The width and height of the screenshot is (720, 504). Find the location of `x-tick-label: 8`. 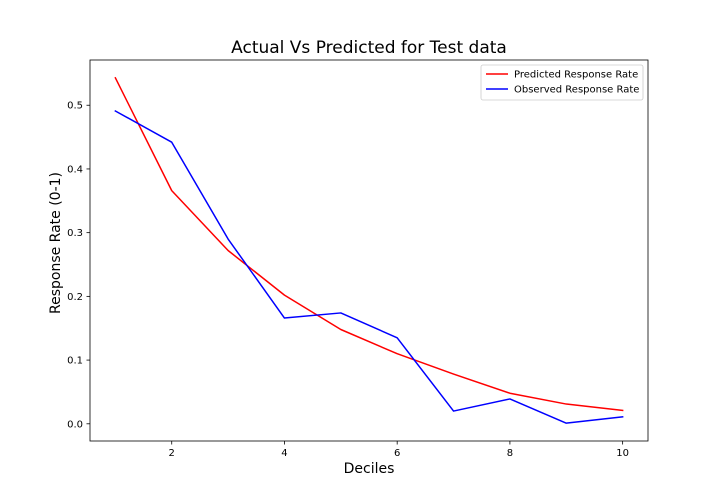

x-tick-label: 8 is located at coordinates (510, 453).